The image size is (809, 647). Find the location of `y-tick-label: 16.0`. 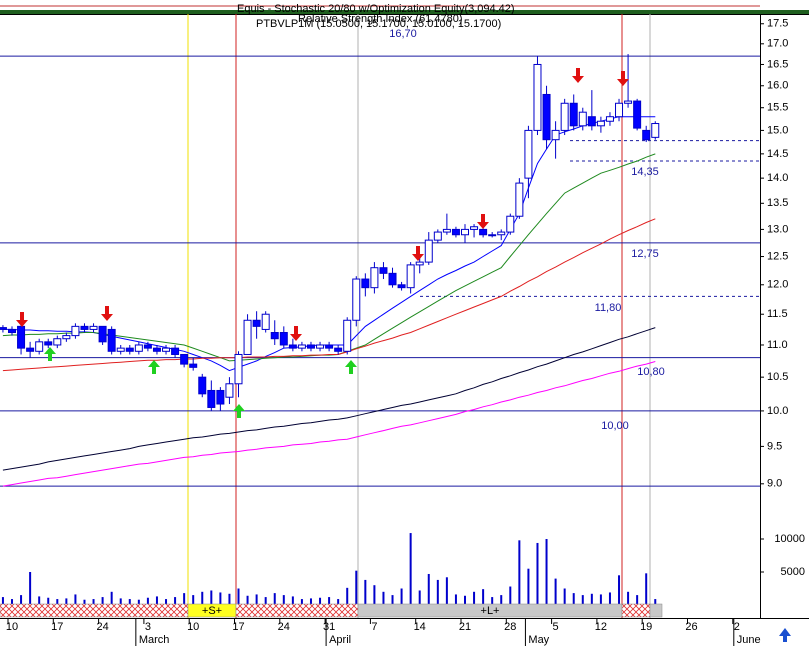

y-tick-label: 16.0 is located at coordinates (777, 86).